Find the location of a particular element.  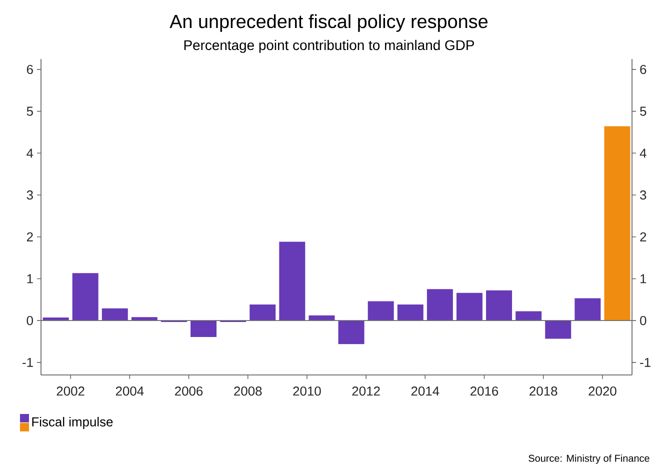

y-tick-label: 5 is located at coordinates (29, 111).